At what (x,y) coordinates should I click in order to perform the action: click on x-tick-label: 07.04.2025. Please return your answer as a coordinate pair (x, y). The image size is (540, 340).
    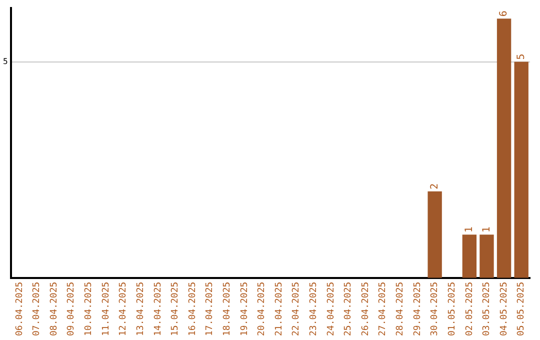
    Looking at the image, I should click on (37, 309).